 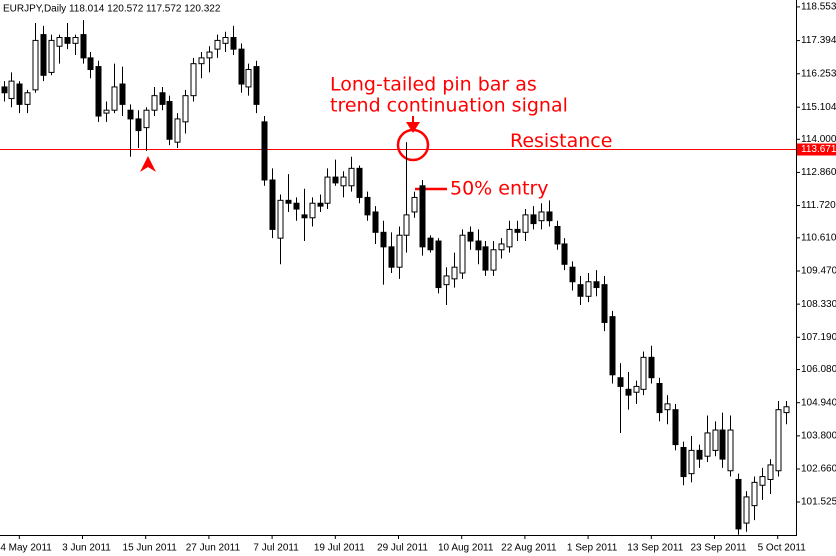 What do you see at coordinates (402, 548) in the screenshot?
I see `x-tick-label: 29 Jul 2011` at bounding box center [402, 548].